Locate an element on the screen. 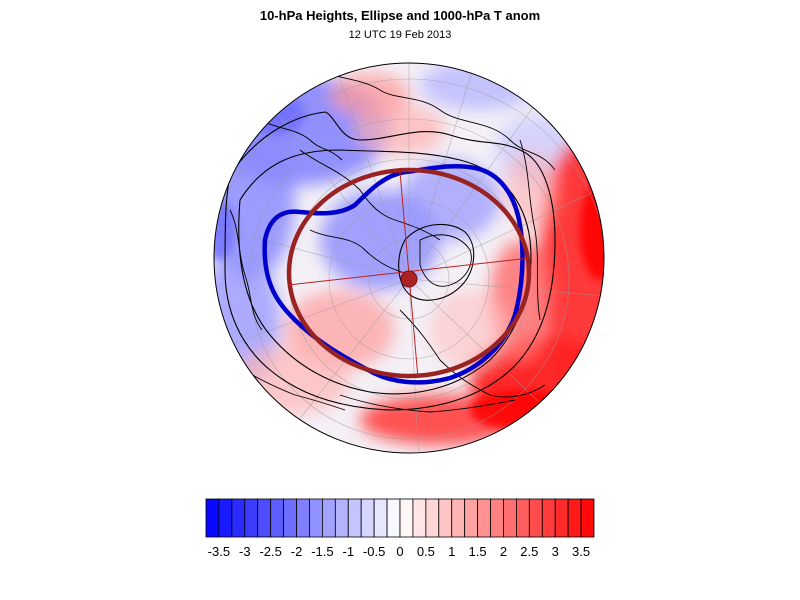 The width and height of the screenshot is (800, 600). colorbar-tick-label: 0 is located at coordinates (399, 551).